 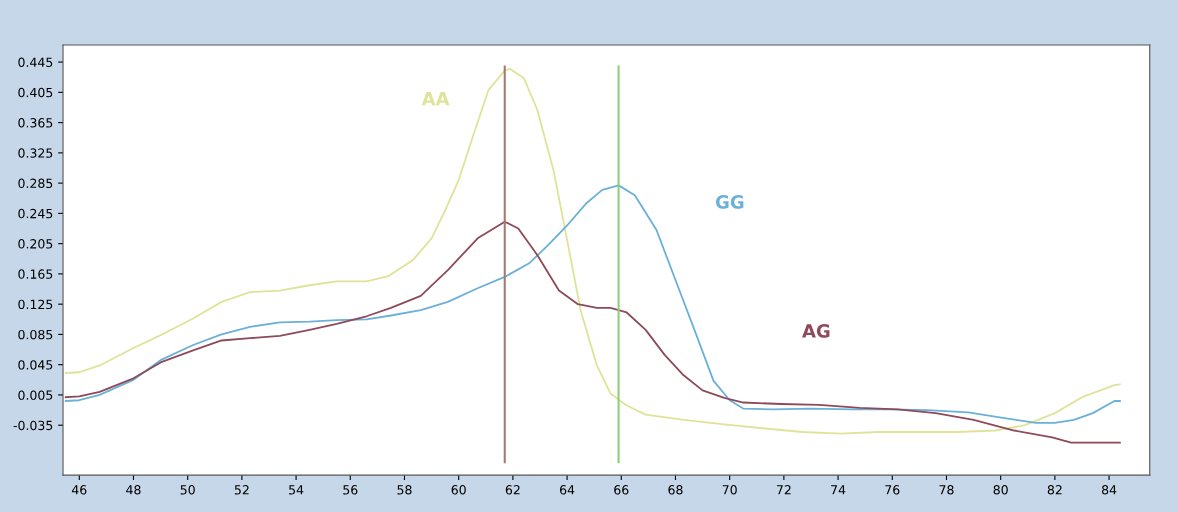 I want to click on x-tick-label: 70, so click(x=729, y=490).